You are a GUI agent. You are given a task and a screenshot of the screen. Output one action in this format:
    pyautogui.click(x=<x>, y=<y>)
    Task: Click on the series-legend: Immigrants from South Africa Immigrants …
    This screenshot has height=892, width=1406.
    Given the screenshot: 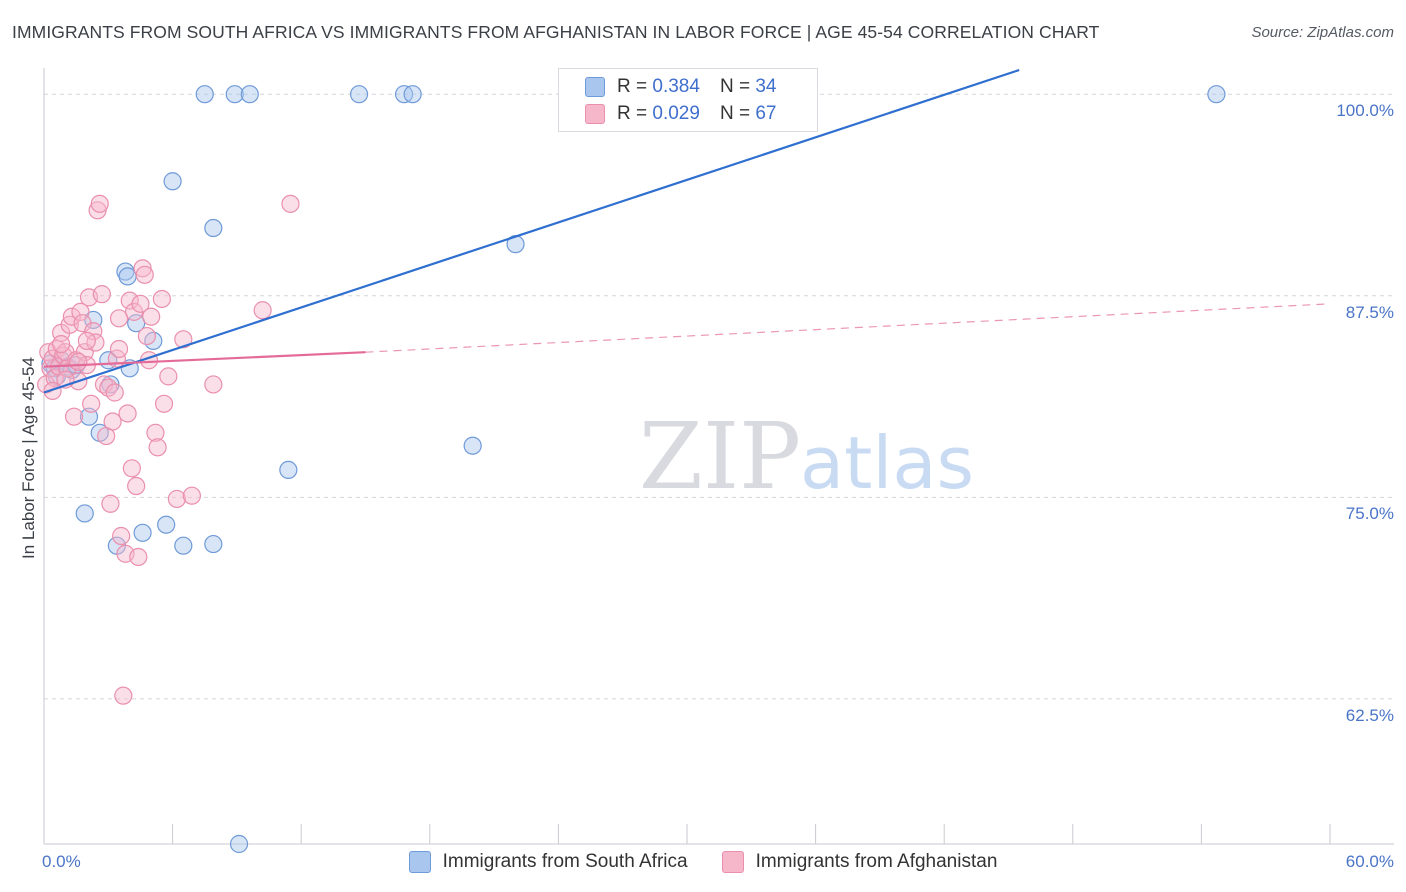 What is the action you would take?
    pyautogui.click(x=703, y=862)
    